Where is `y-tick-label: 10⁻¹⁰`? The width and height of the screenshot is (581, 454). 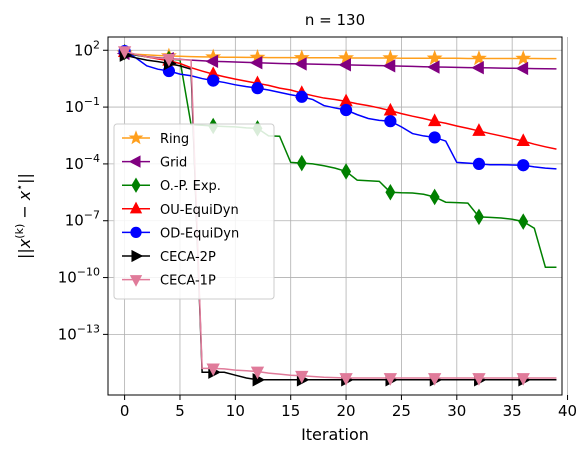
y-tick-label: 10⁻¹⁰ is located at coordinates (79, 276).